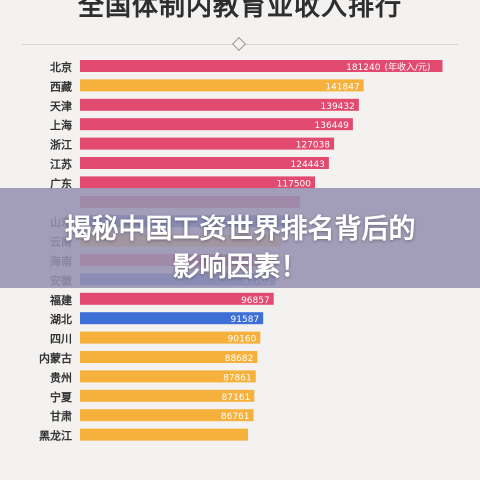 This screenshot has width=480, height=480. What do you see at coordinates (294, 184) in the screenshot?
I see `bar-value-label: 117500` at bounding box center [294, 184].